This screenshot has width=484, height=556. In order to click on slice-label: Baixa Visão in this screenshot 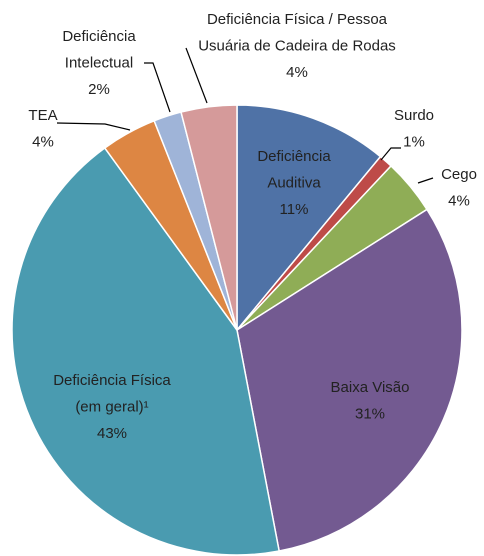, I will do `click(370, 387)`.